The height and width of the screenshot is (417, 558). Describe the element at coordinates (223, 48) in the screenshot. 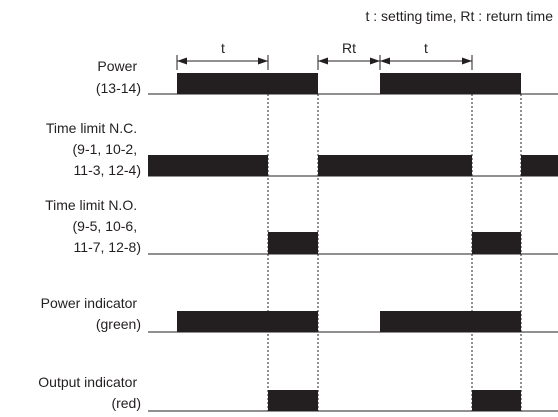

I see `interval-label-t-first: t` at that location.